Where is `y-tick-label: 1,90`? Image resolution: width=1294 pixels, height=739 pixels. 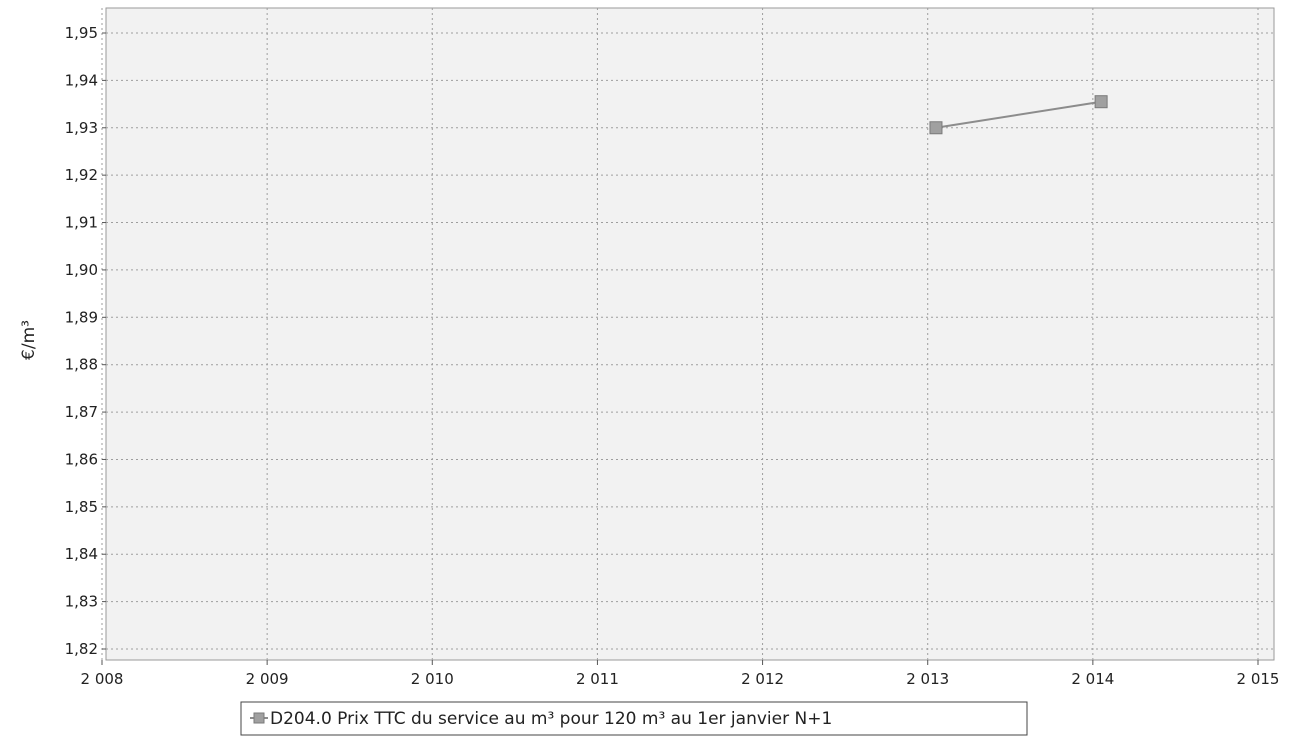
y-tick-label: 1,90 is located at coordinates (81, 270).